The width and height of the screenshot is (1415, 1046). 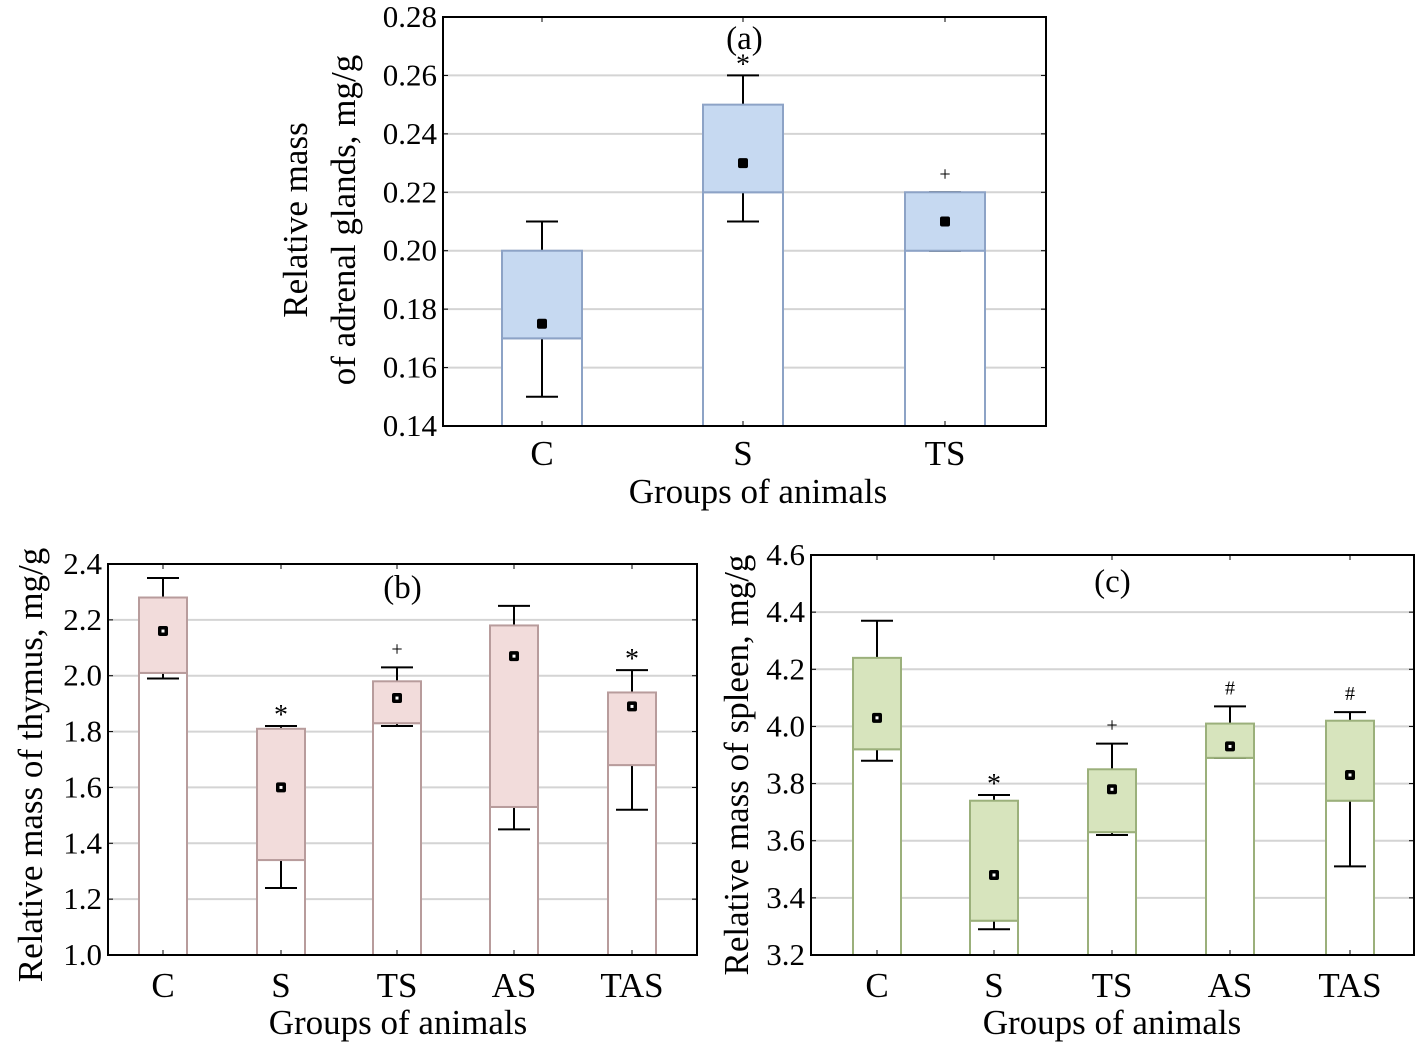 What do you see at coordinates (343, 220) in the screenshot?
I see `y-axis-label: of adrenal glands, mg/g` at bounding box center [343, 220].